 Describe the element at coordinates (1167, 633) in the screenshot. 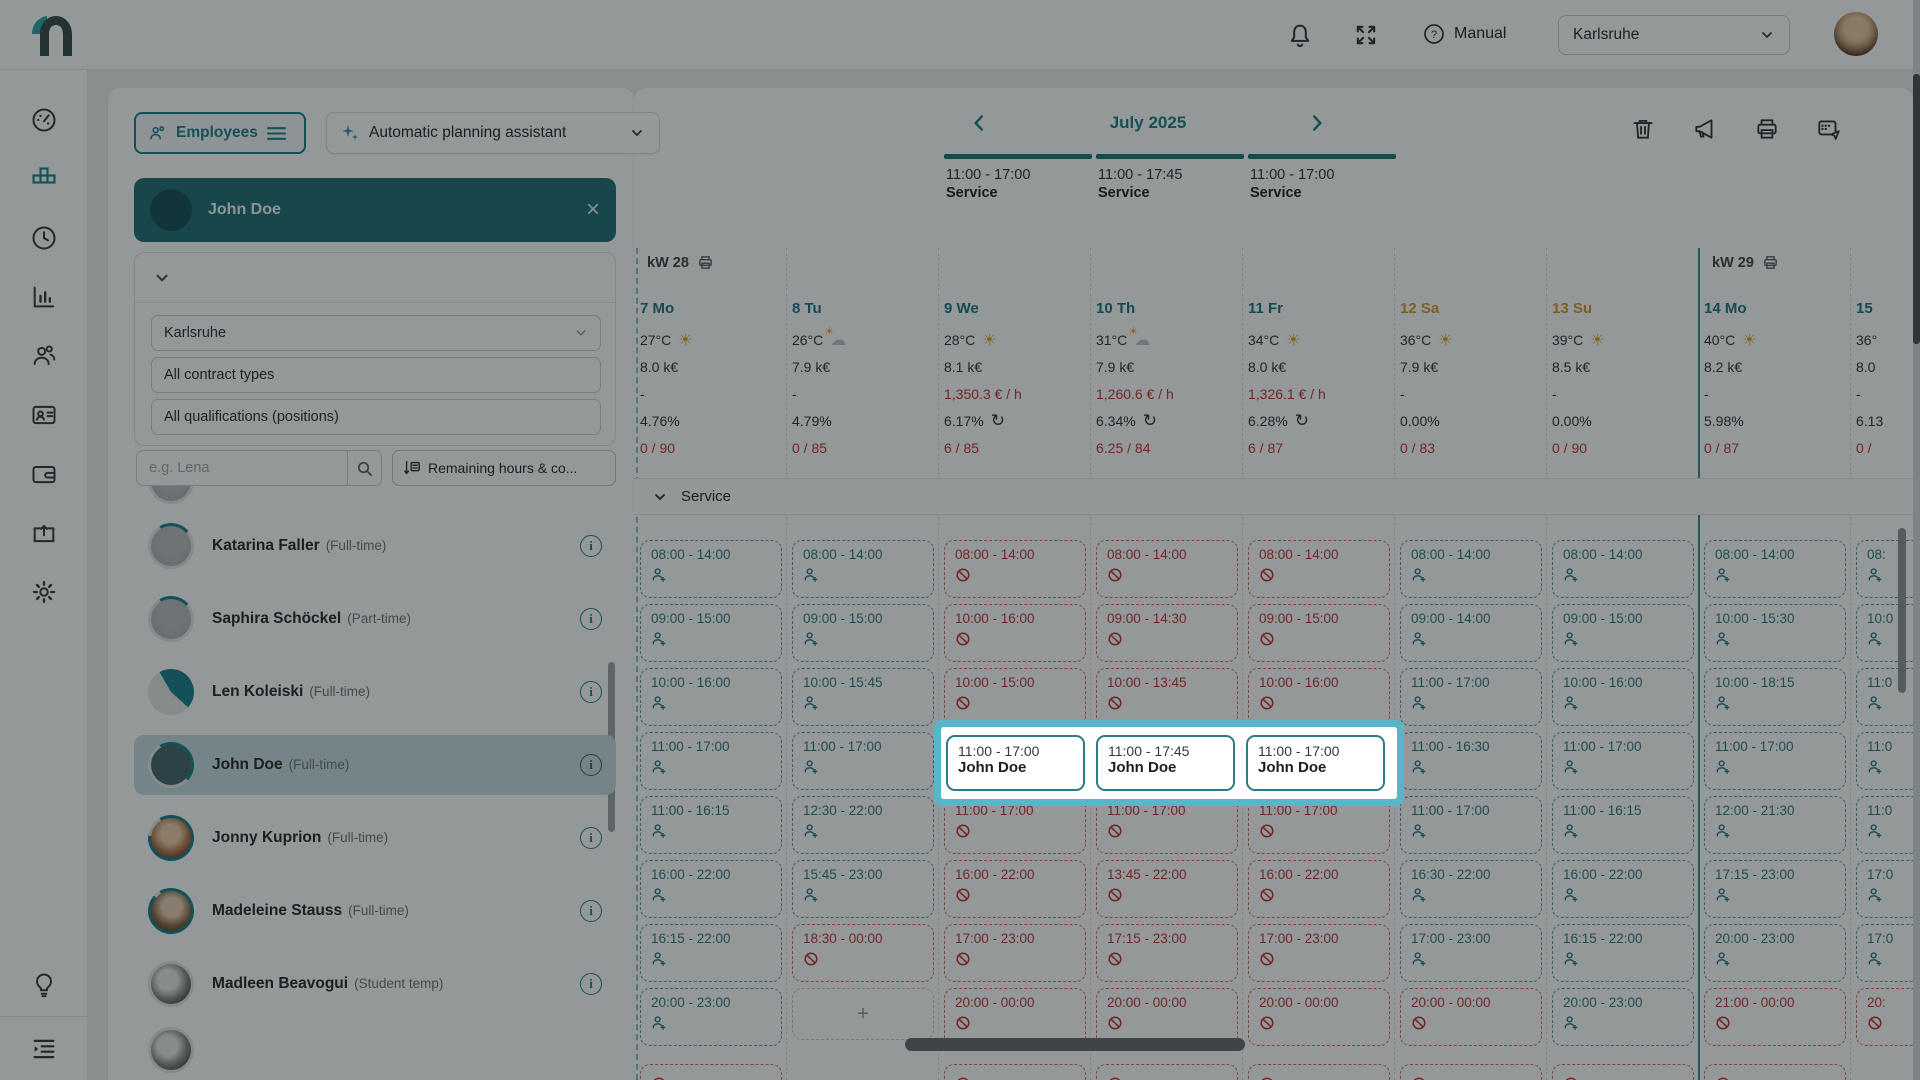

I see `blocked-shift-cell: 09:00 - 14:30` at that location.